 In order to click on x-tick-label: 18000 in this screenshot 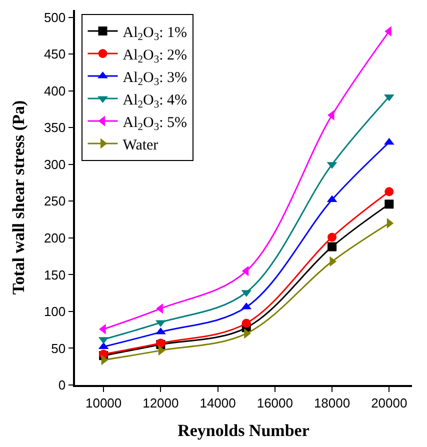, I will do `click(332, 402)`.